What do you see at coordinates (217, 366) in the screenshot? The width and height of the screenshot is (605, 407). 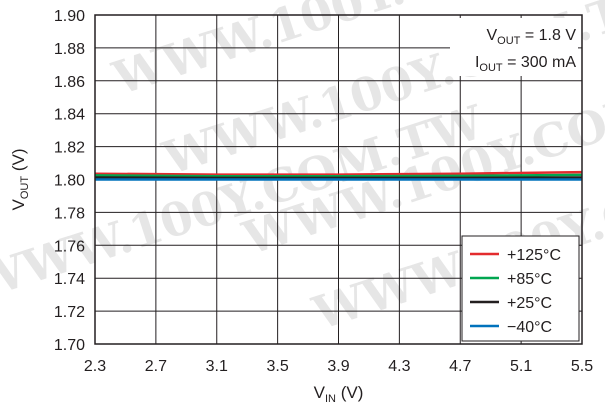 I see `x-tick-label: 3.1` at bounding box center [217, 366].